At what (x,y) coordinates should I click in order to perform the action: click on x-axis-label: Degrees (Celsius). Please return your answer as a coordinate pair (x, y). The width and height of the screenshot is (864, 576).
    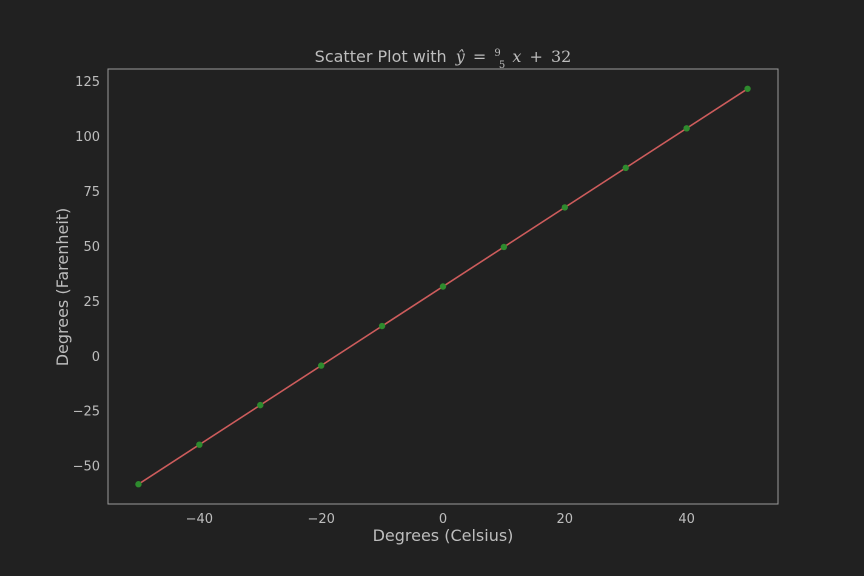
    Looking at the image, I should click on (443, 535).